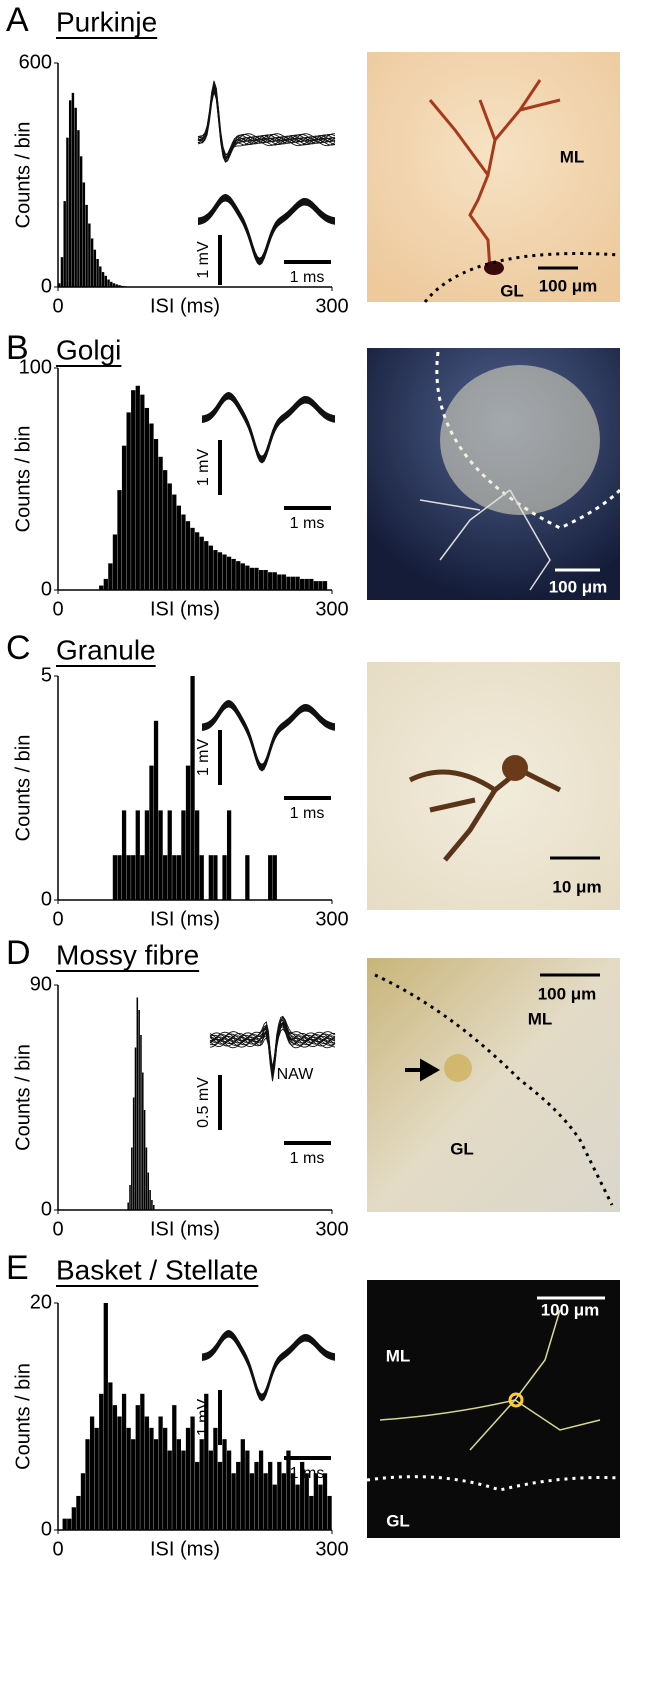 This screenshot has height=1692, width=672. What do you see at coordinates (493, 1085) in the screenshot?
I see `micrograph` at bounding box center [493, 1085].